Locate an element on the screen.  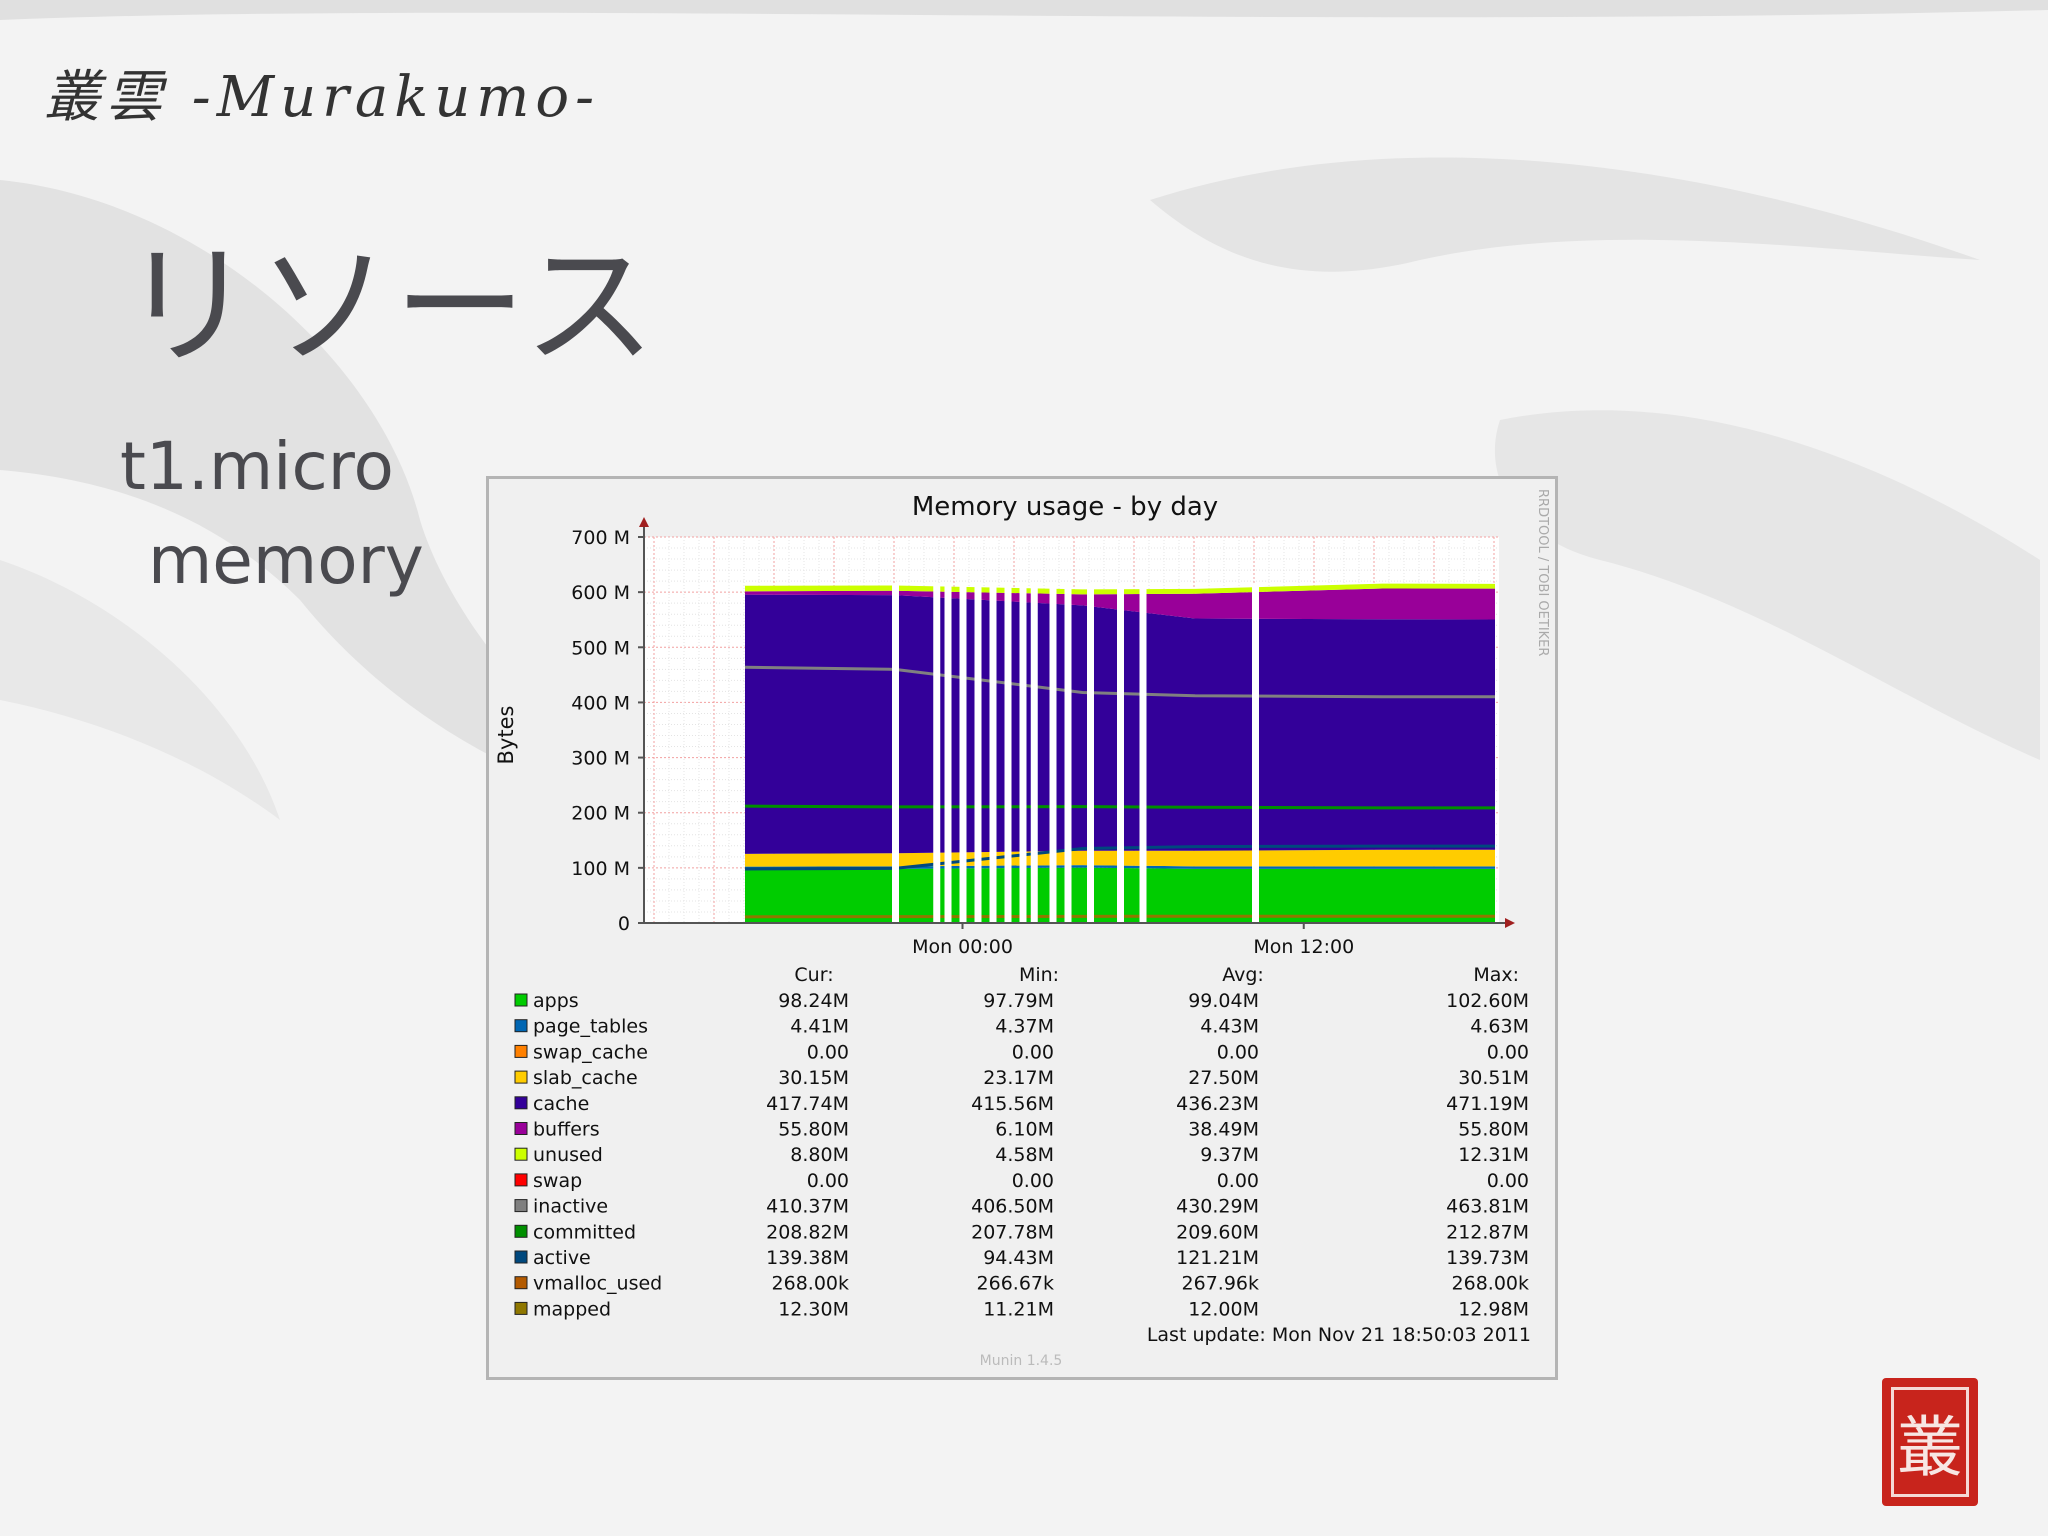
murakumo-logo: 叢雲 -Murakumo- is located at coordinates (322, 97).